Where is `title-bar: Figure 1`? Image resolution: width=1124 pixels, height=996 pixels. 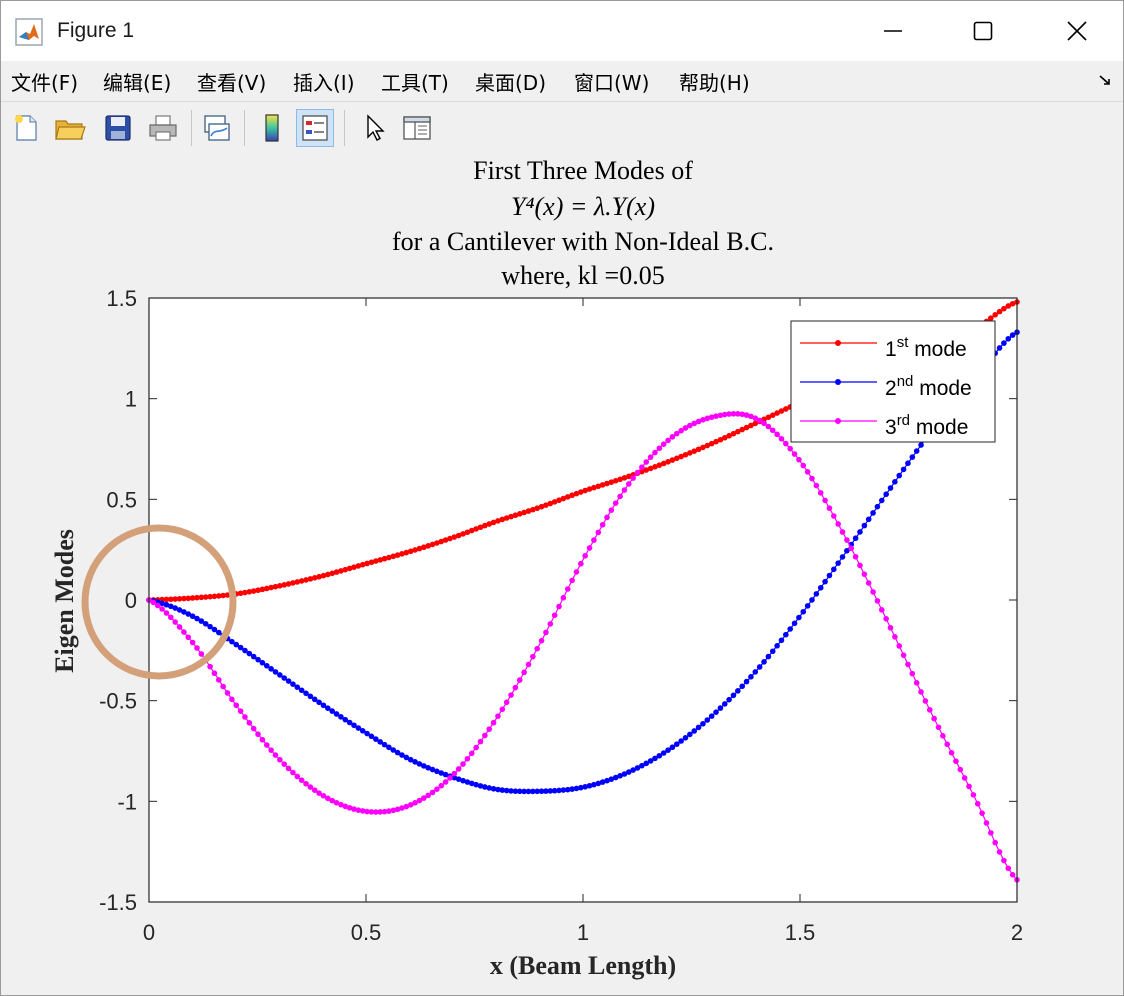 title-bar: Figure 1 is located at coordinates (562, 31).